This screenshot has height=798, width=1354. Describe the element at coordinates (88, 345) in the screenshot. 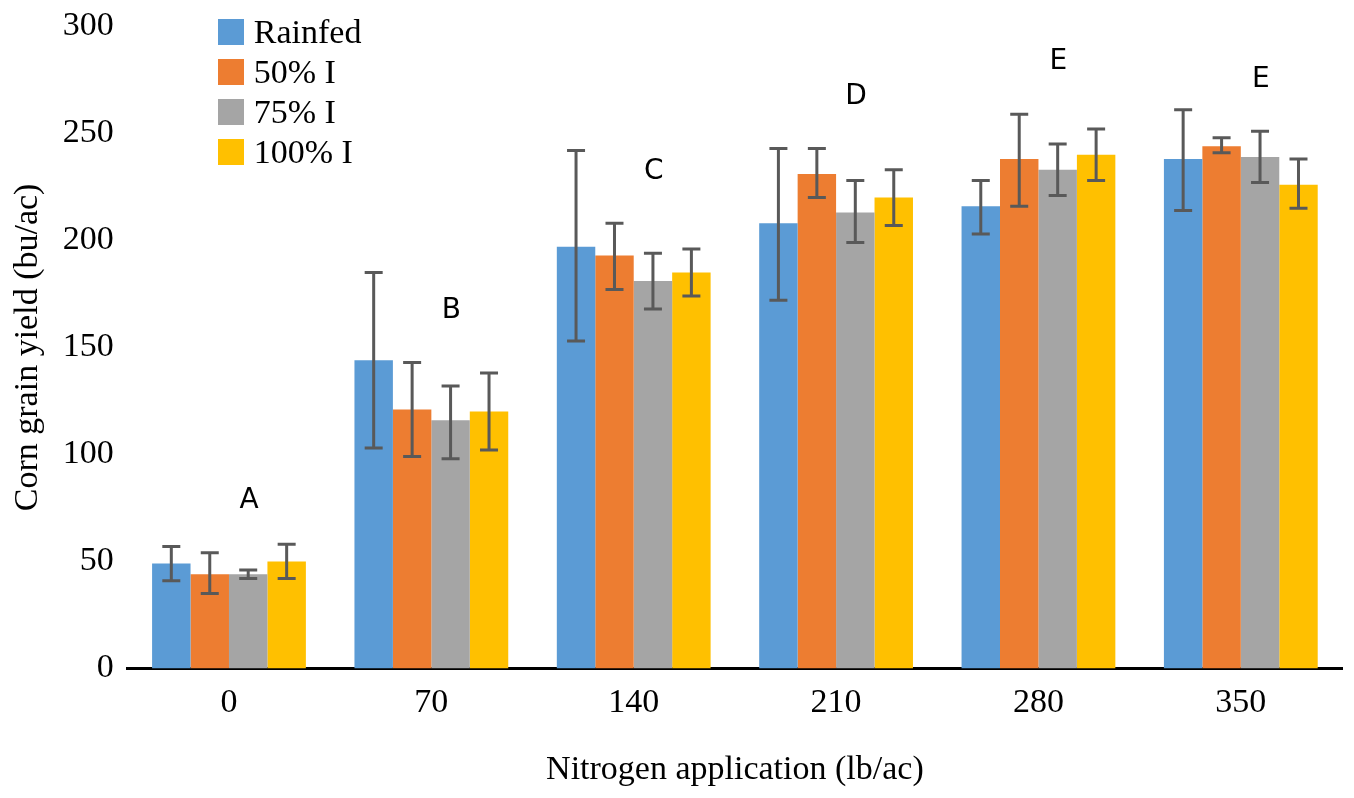

I see `y-tick-label: 150` at that location.